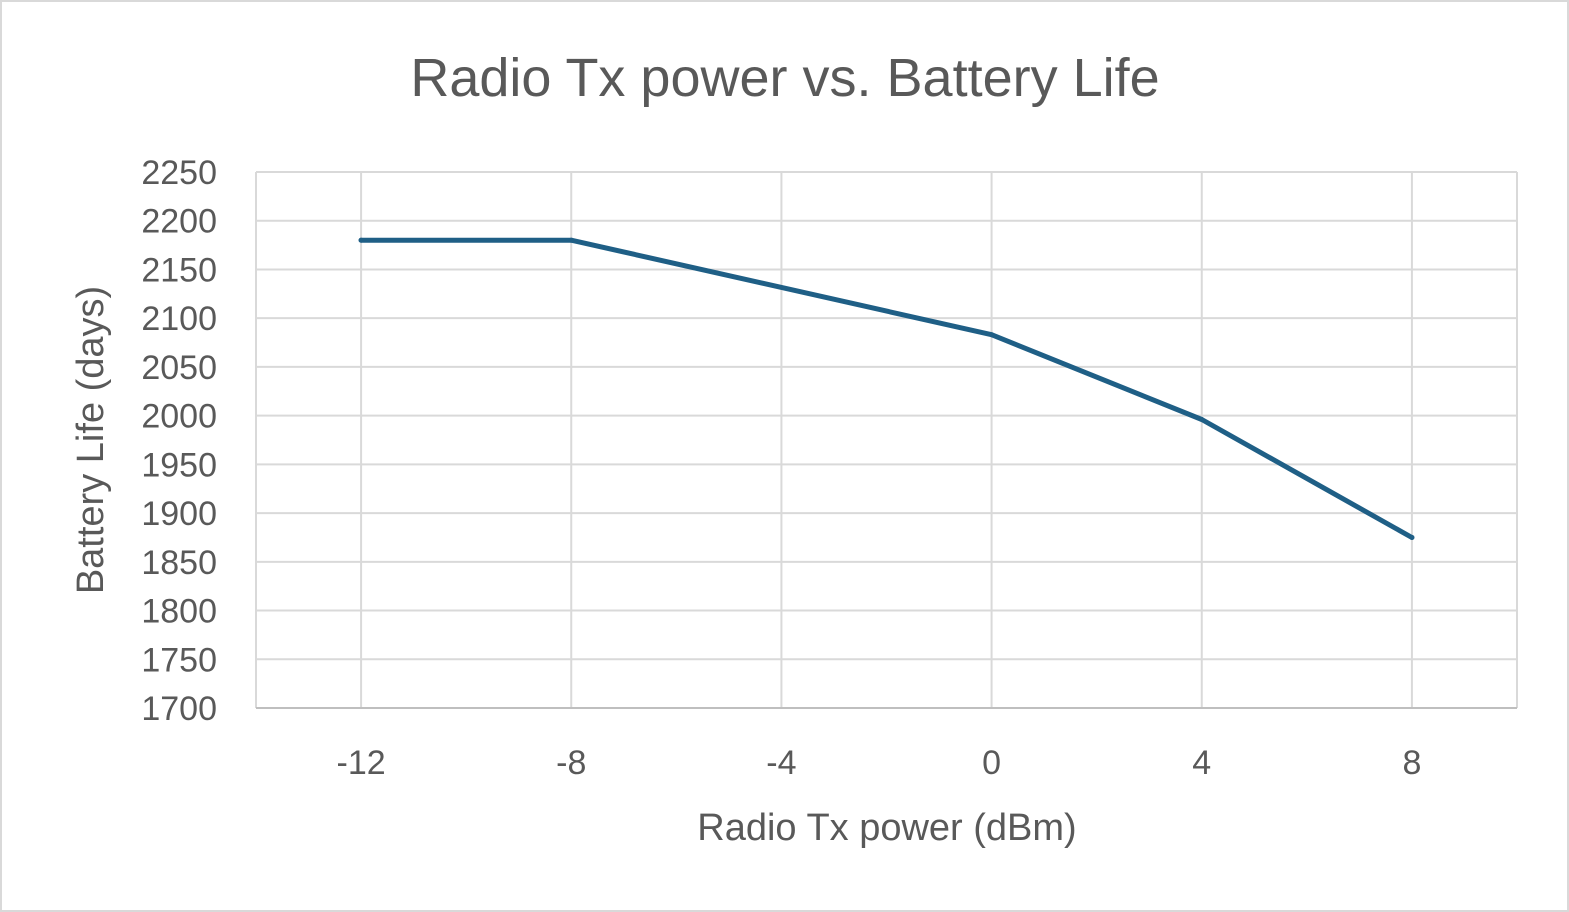 This screenshot has width=1569, height=912. What do you see at coordinates (179, 173) in the screenshot?
I see `y-tick-label: 2250` at bounding box center [179, 173].